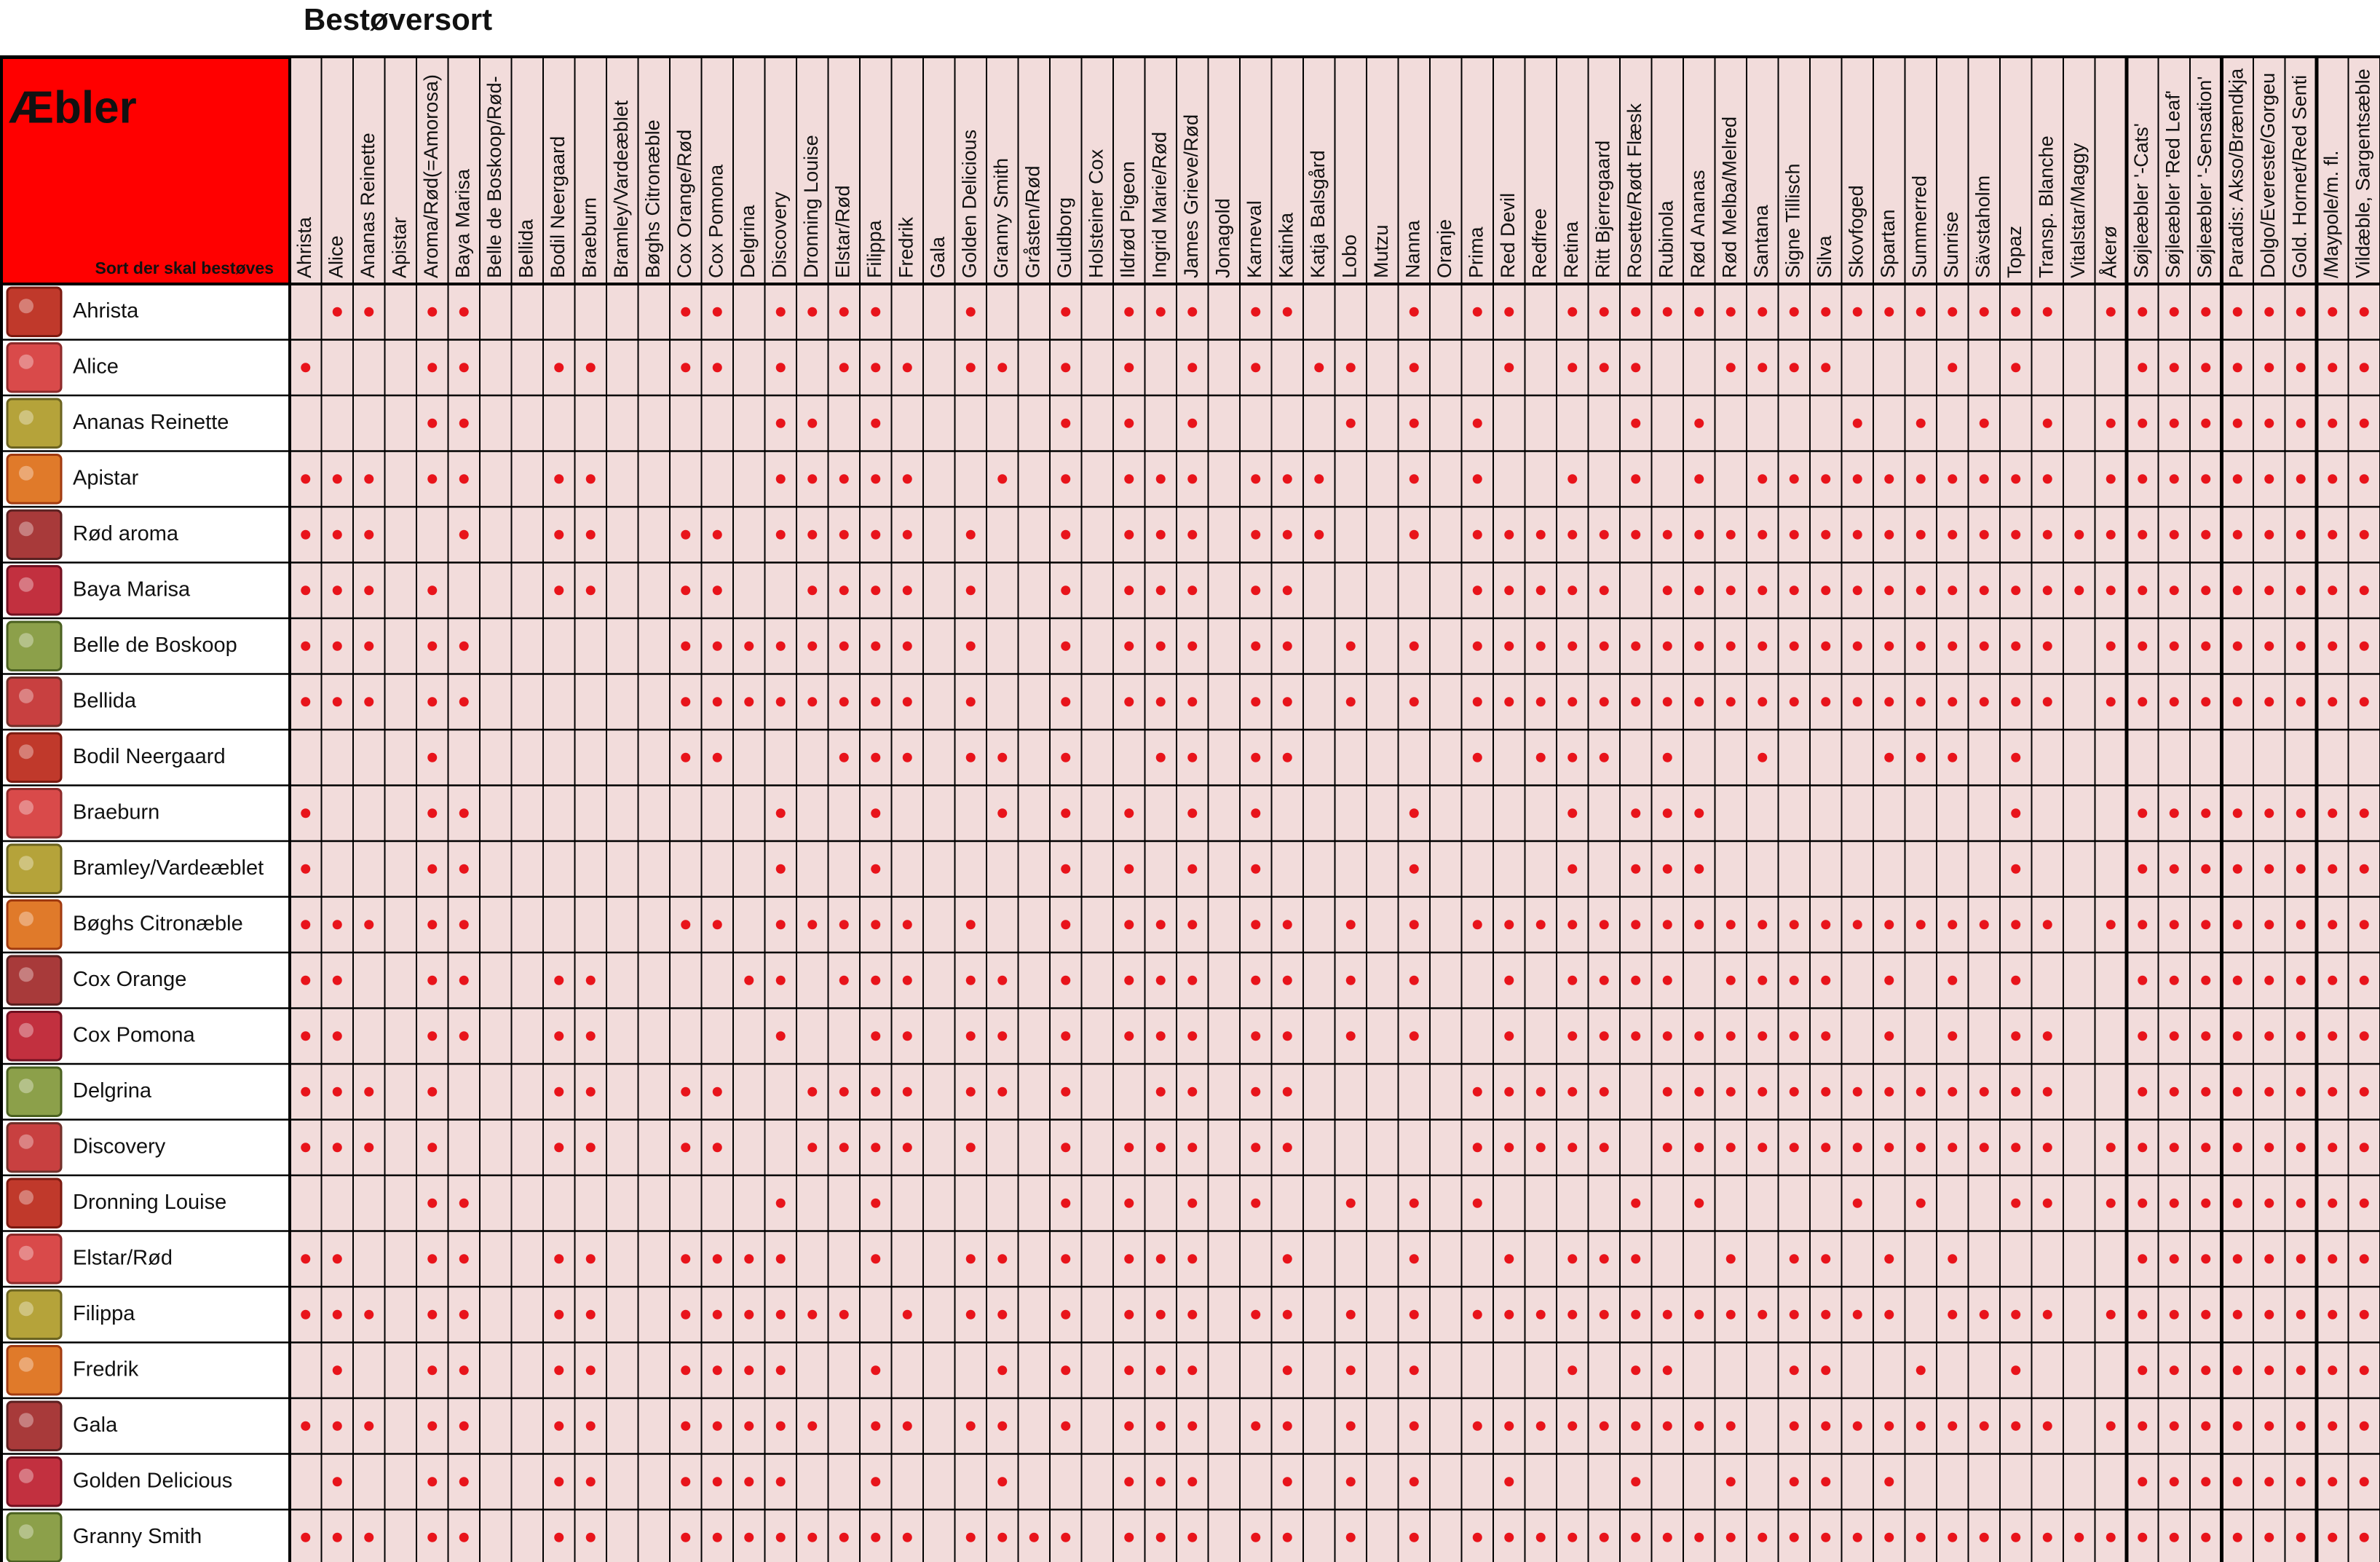 This screenshot has height=1562, width=2380. I want to click on column-header: Søjleæbler '-Cats', so click(2141, 200).